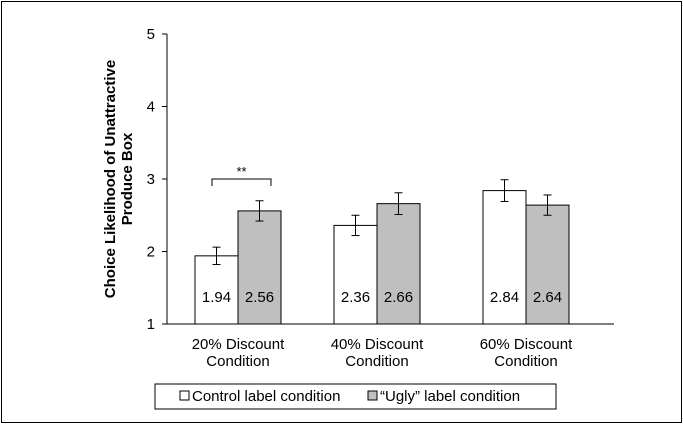  Describe the element at coordinates (151, 34) in the screenshot. I see `y-tick-label: 5` at that location.